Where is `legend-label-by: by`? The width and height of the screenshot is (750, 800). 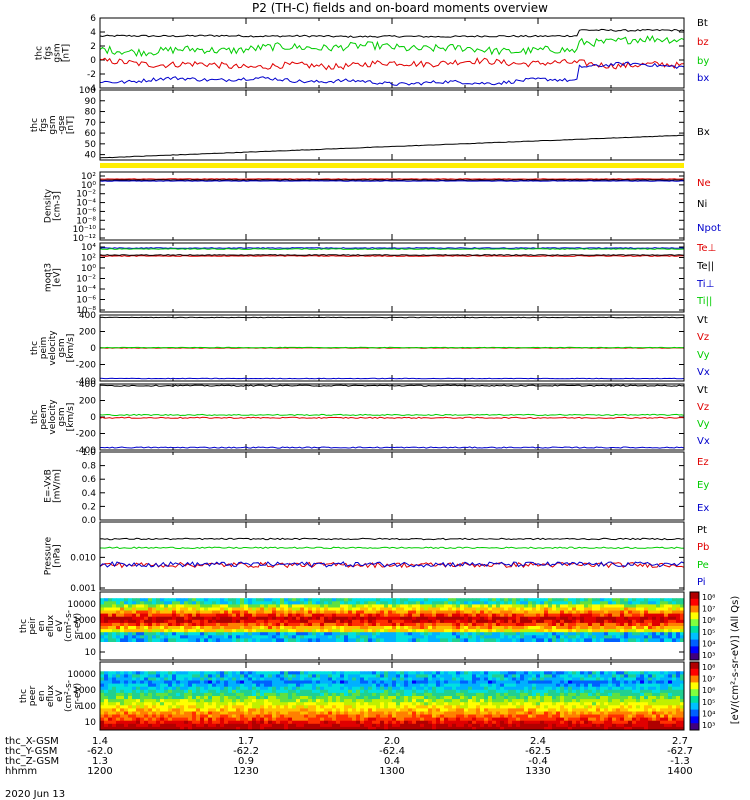 legend-label-by: by is located at coordinates (703, 61).